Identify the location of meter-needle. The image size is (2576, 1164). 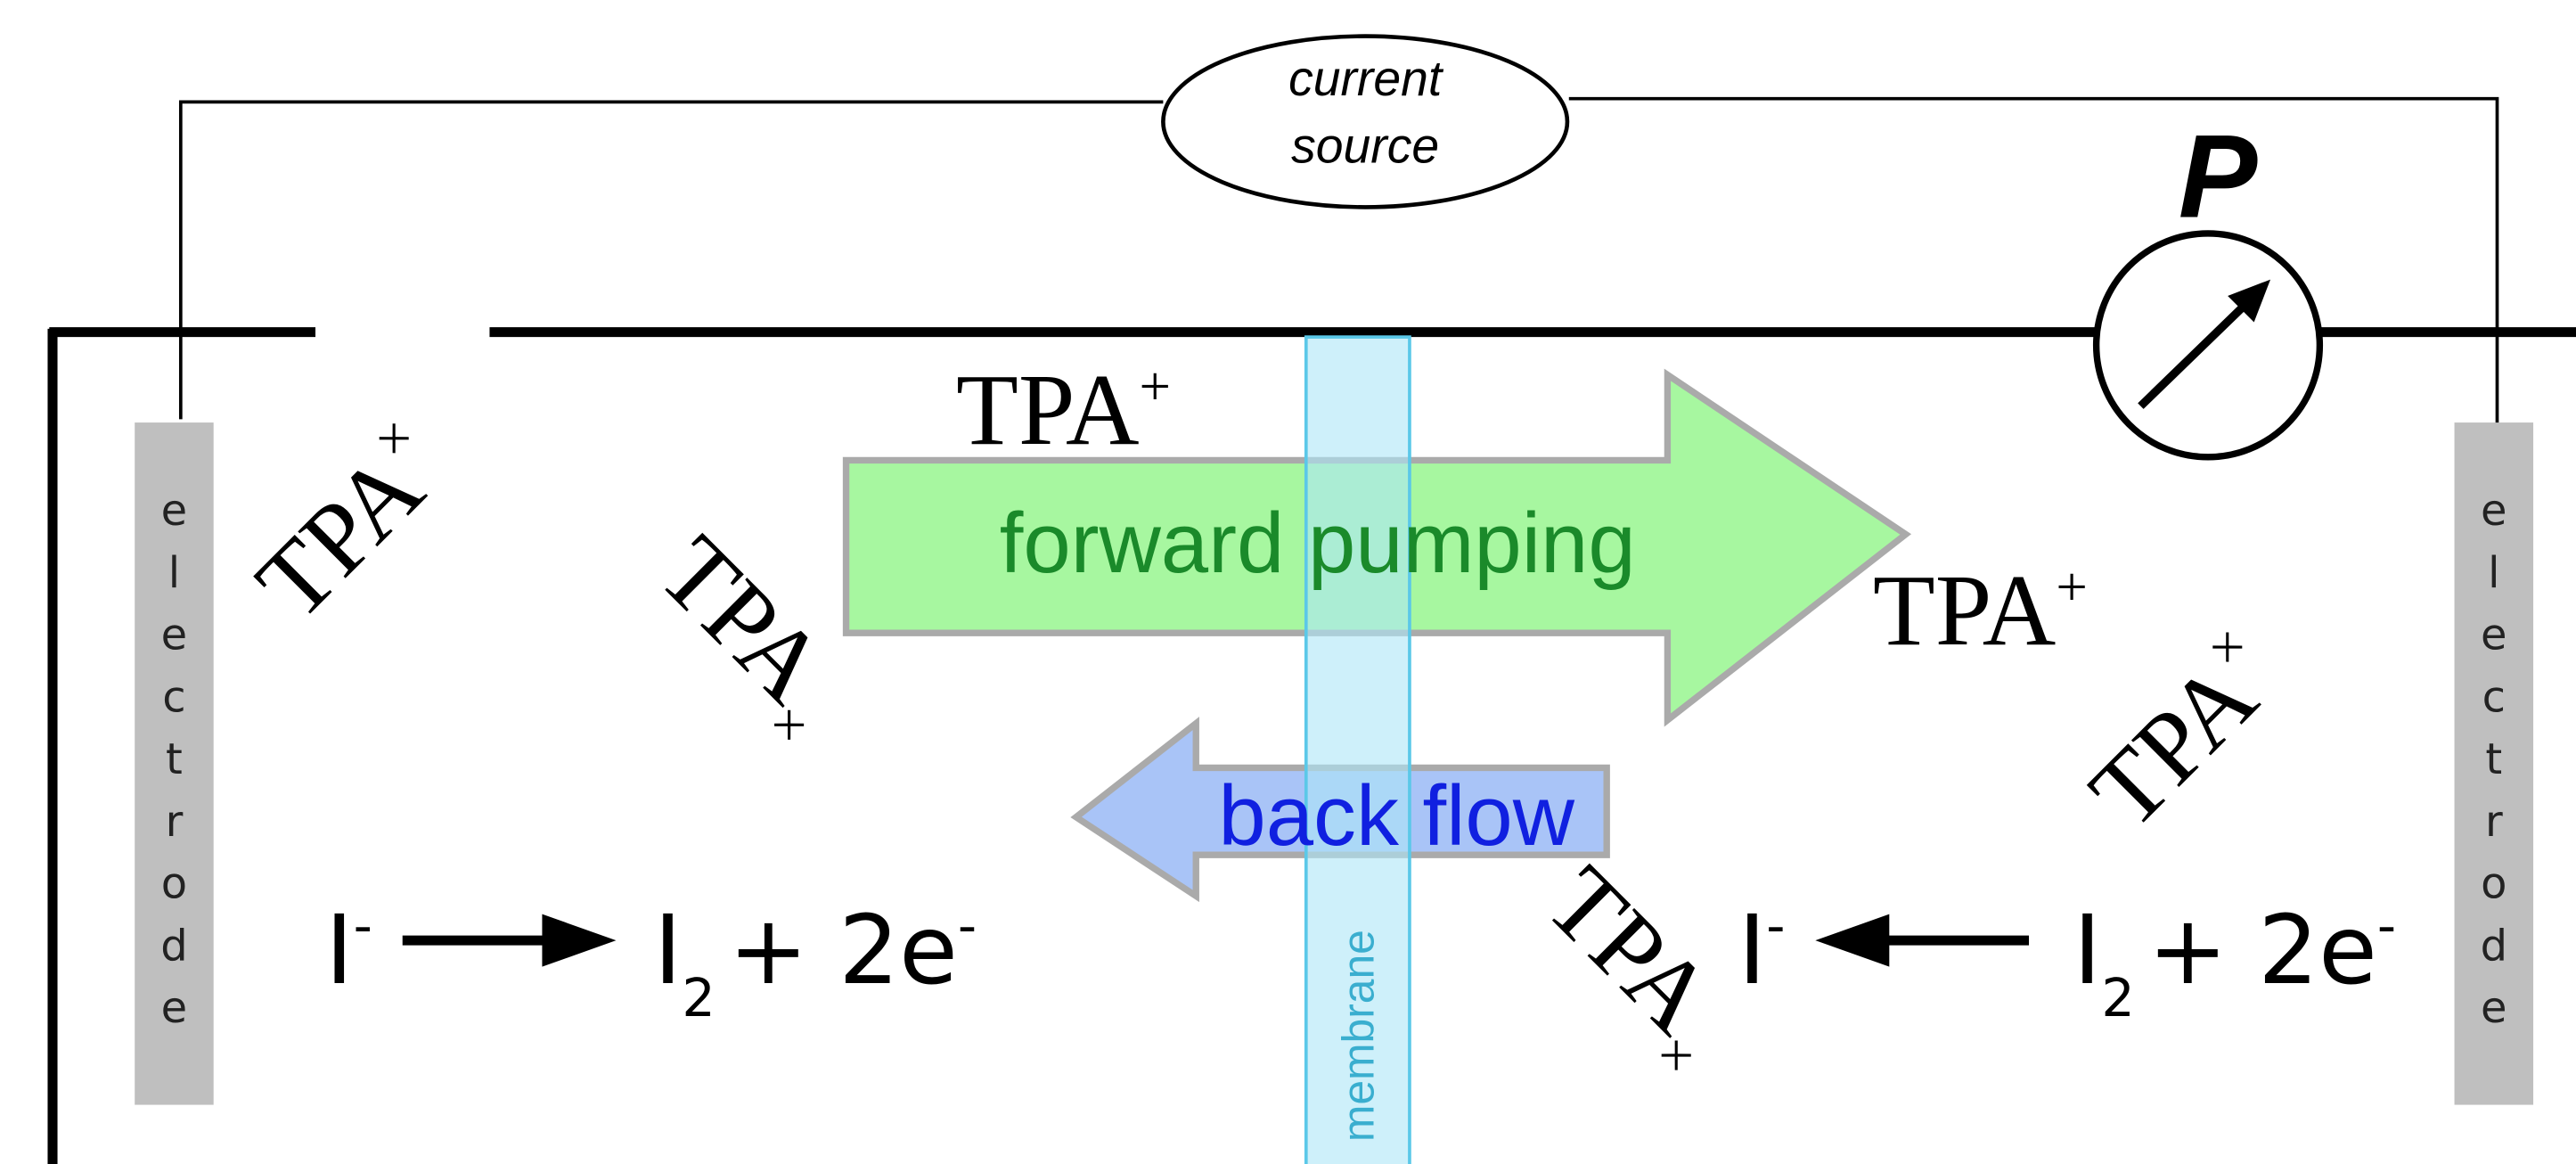
(2194, 354).